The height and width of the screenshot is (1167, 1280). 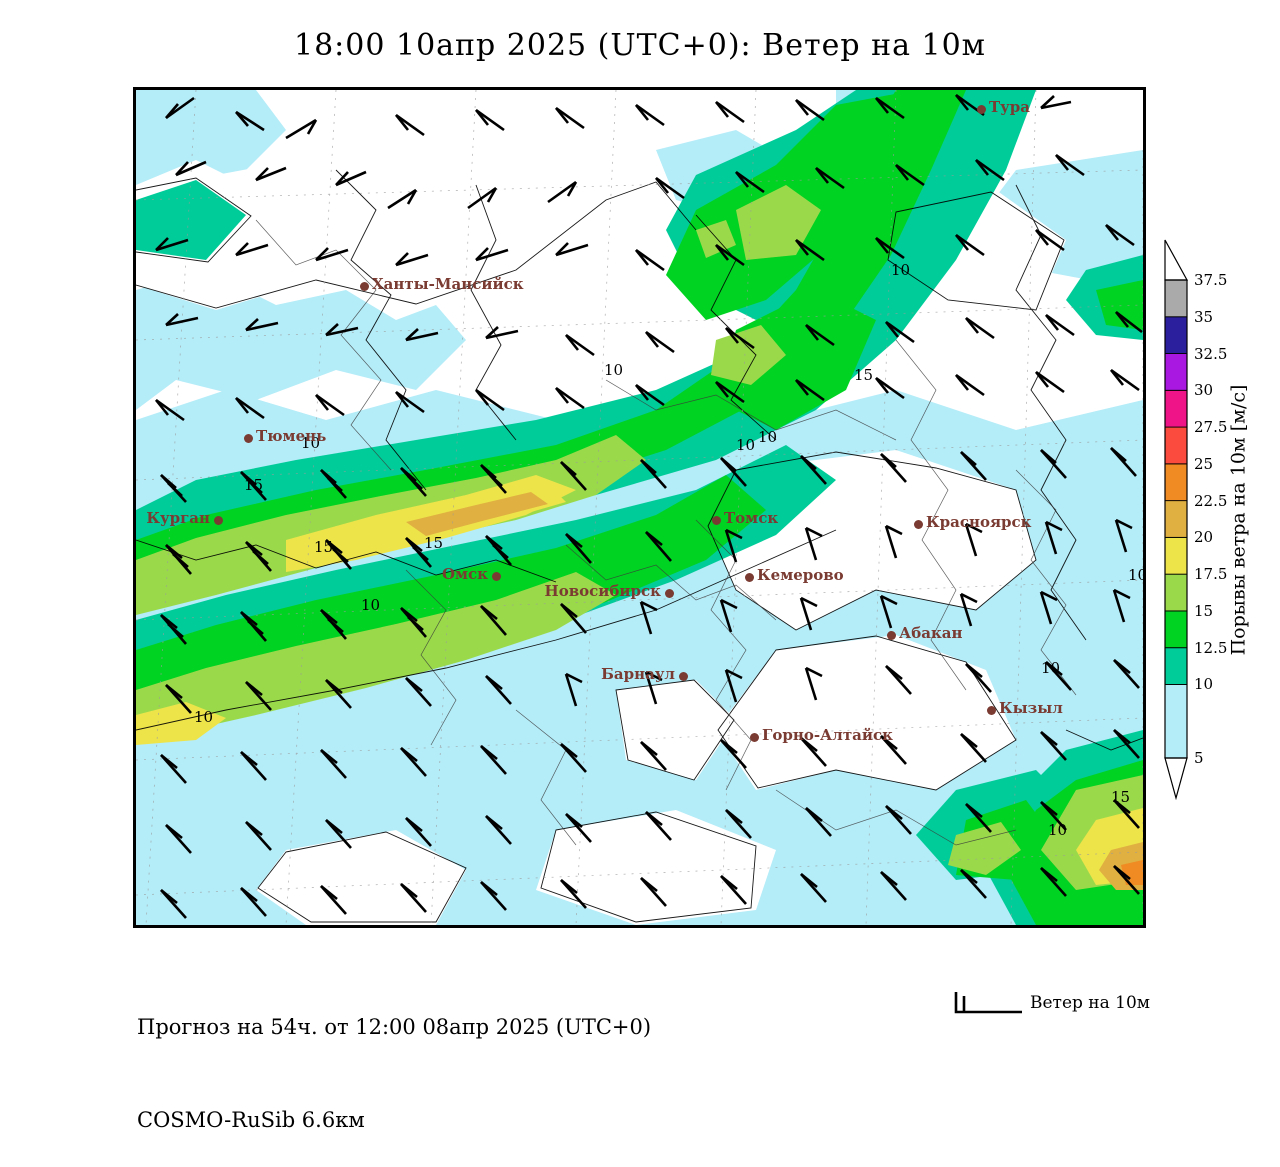 What do you see at coordinates (639, 45) in the screenshot?
I see `page-title: 18:00 10апр 2025 (UTC+0): Ветер на 10м` at bounding box center [639, 45].